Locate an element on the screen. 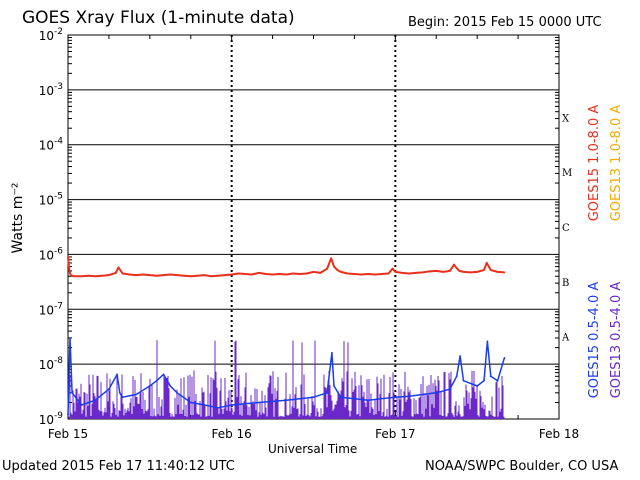  y-tick-label: 10⁻³ is located at coordinates (51, 90).